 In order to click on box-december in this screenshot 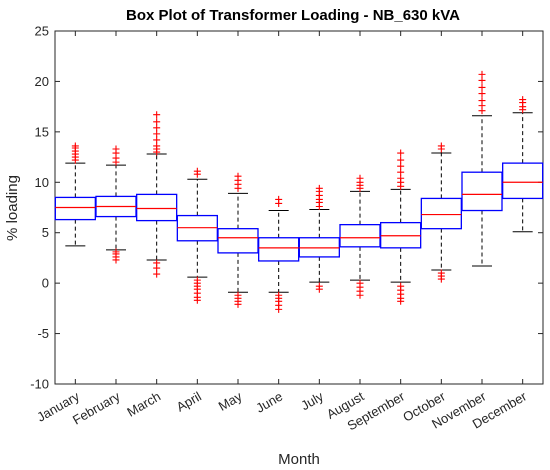, I will do `click(523, 164)`.